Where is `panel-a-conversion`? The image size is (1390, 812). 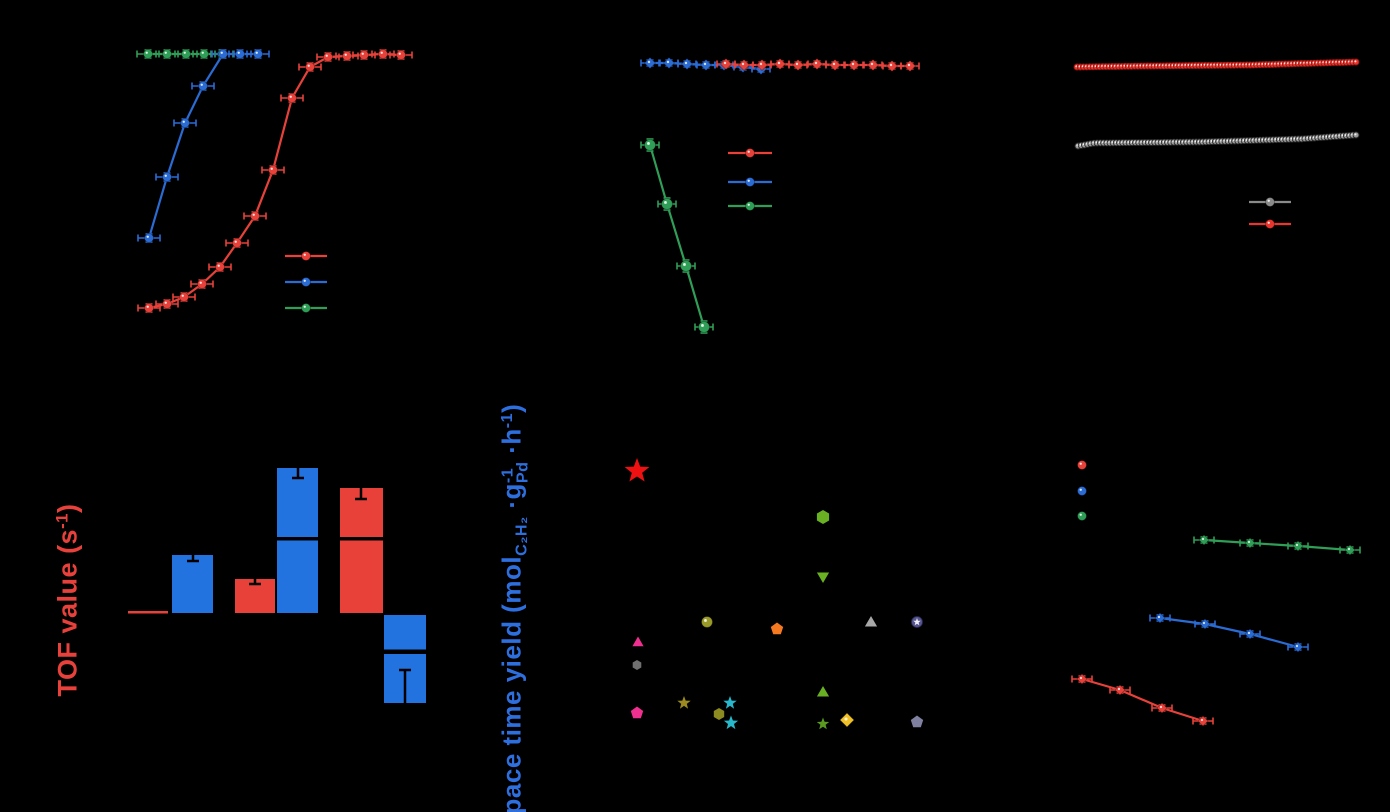
panel-a-conversion is located at coordinates (274, 181).